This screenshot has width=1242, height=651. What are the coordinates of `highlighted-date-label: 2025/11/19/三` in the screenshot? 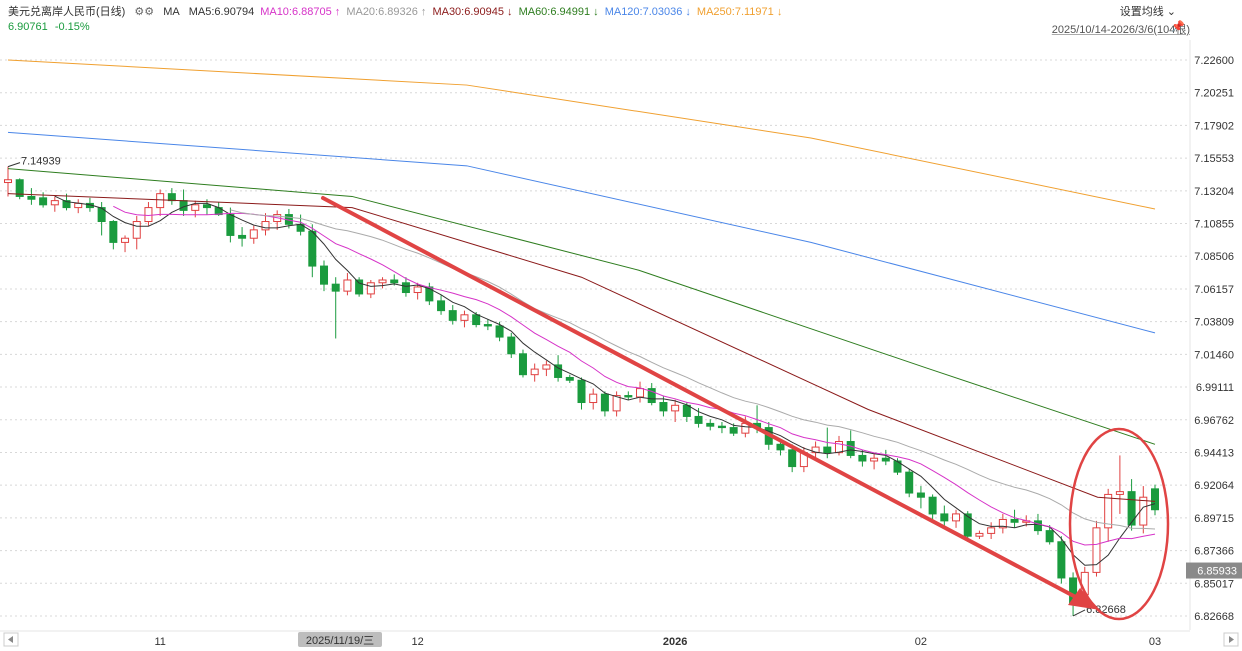 It's located at (340, 641).